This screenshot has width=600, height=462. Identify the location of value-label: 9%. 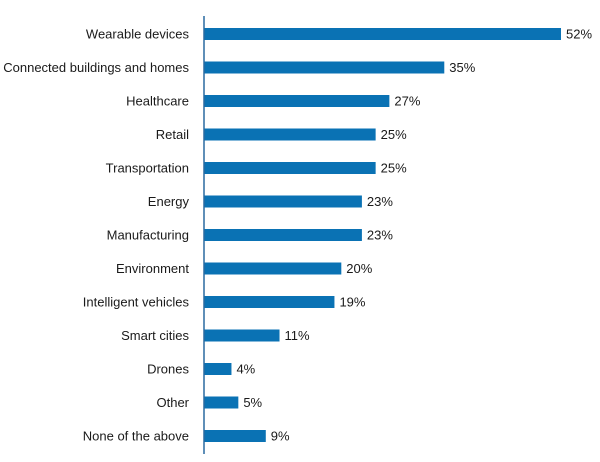
(280, 436).